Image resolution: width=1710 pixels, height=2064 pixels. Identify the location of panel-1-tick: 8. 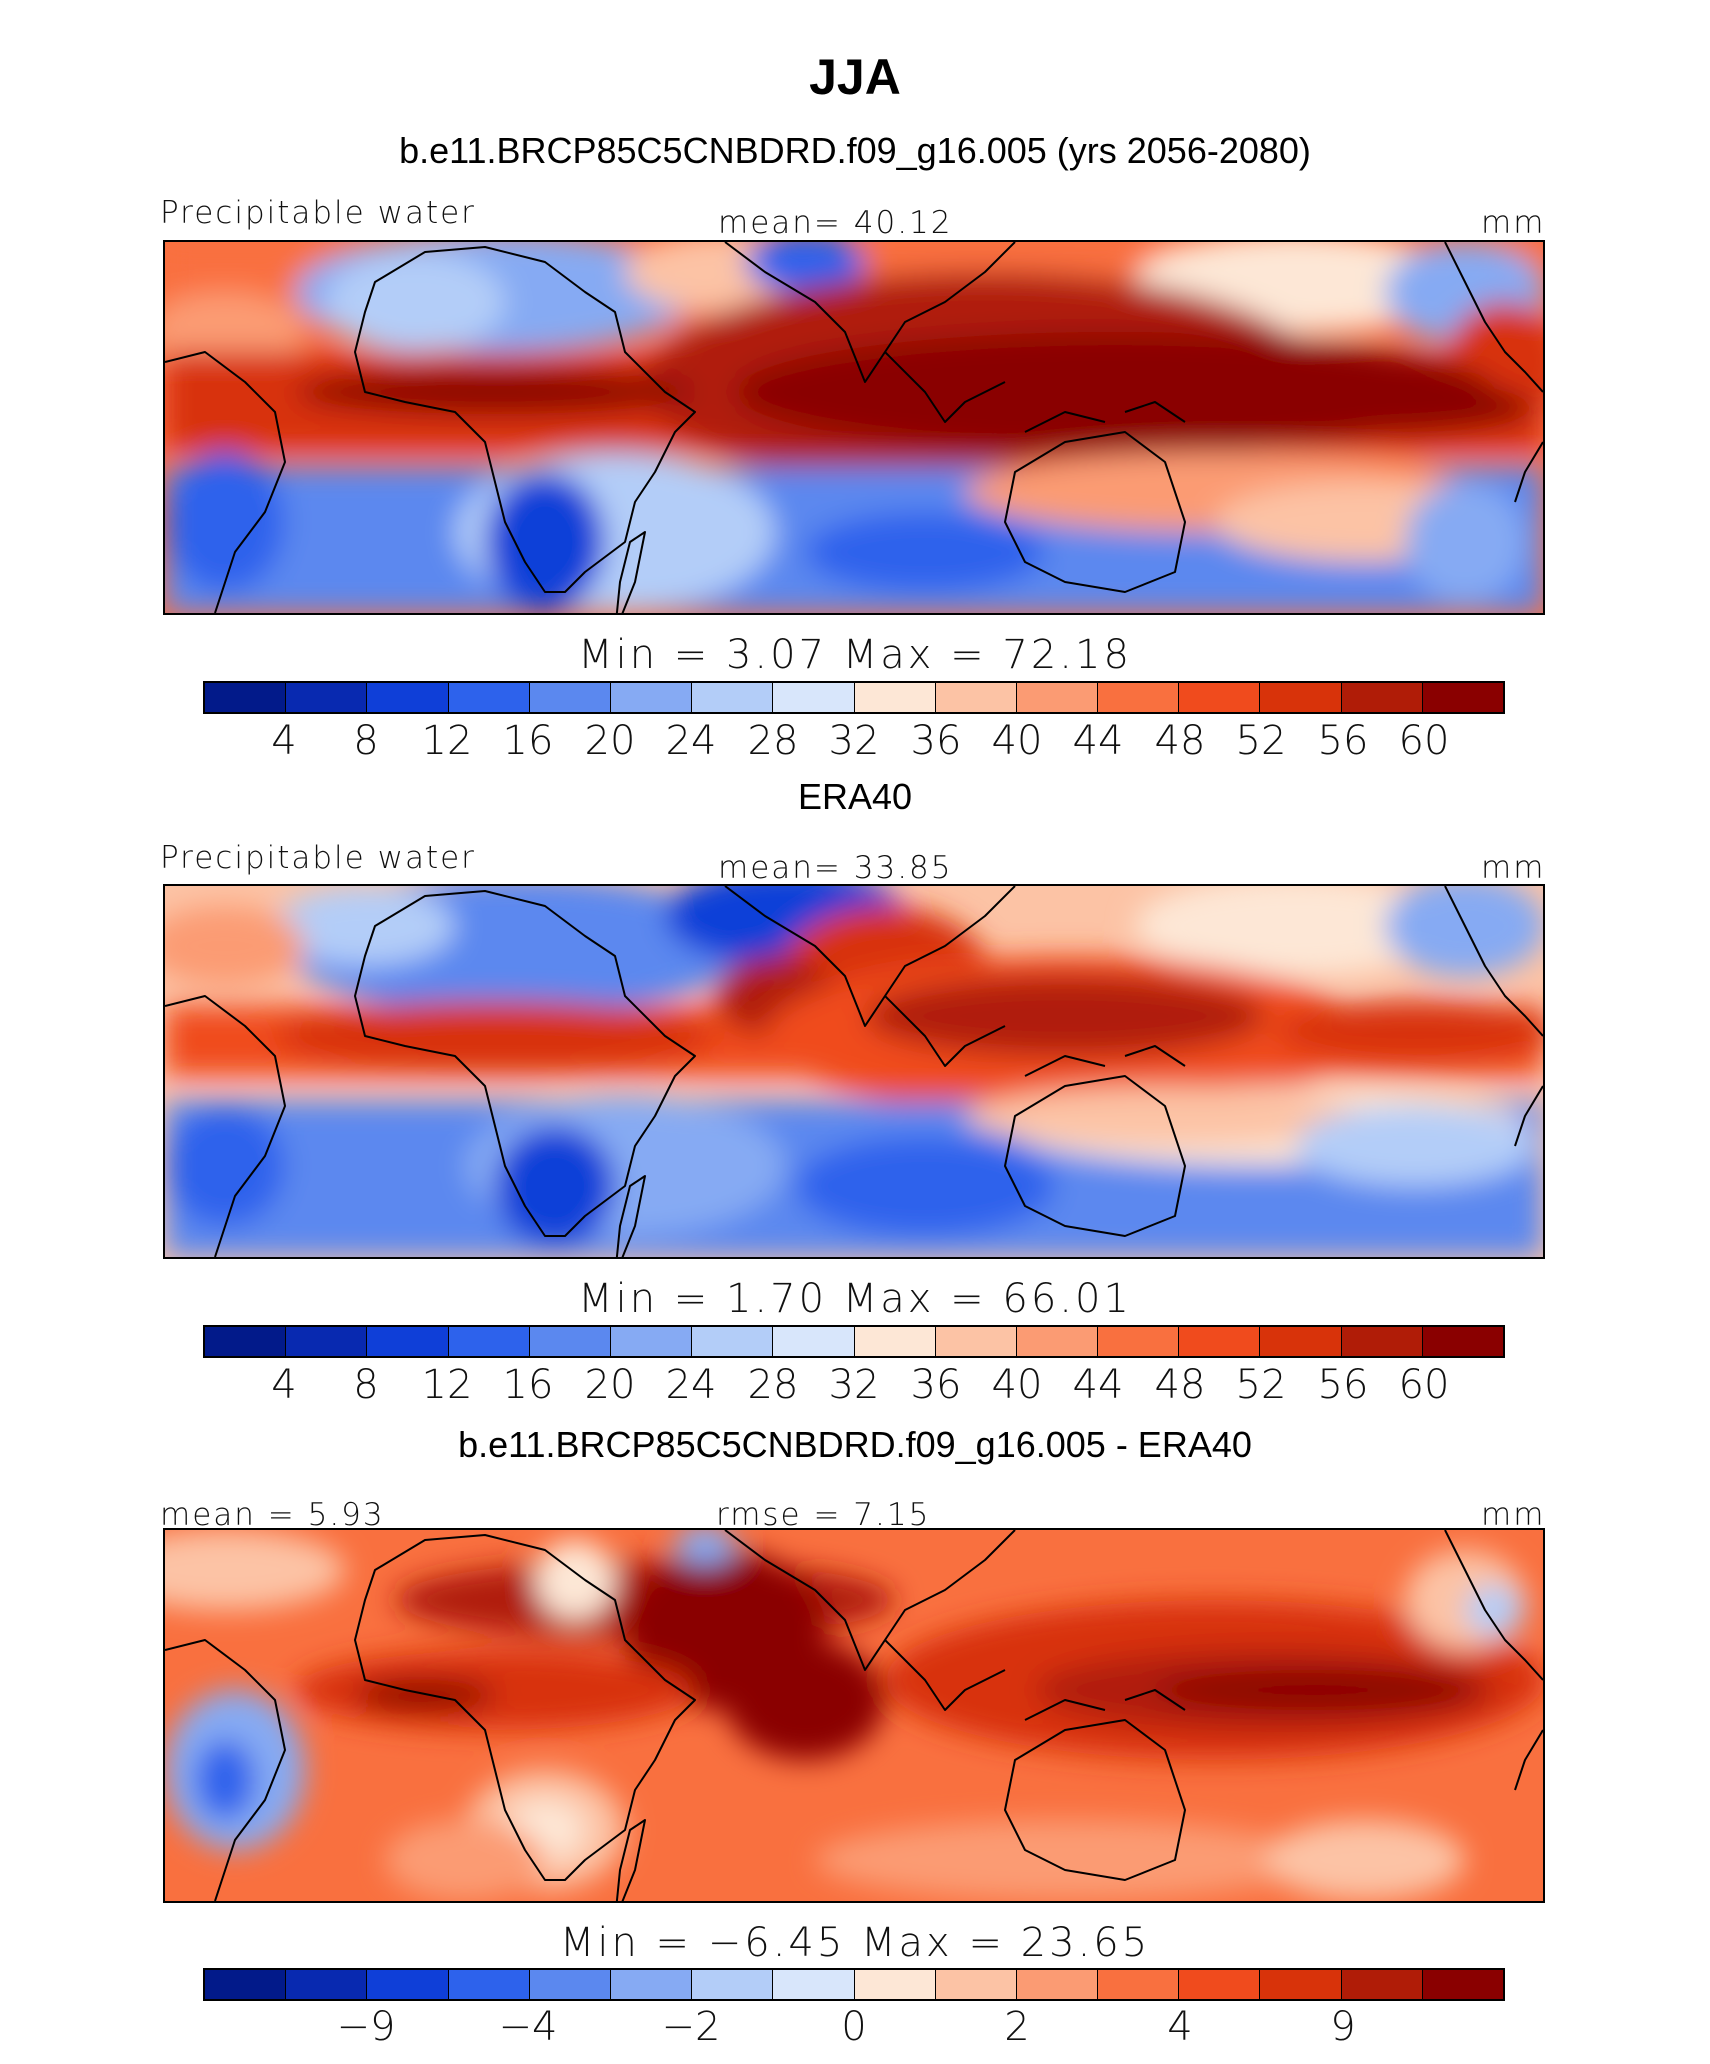
(366, 741).